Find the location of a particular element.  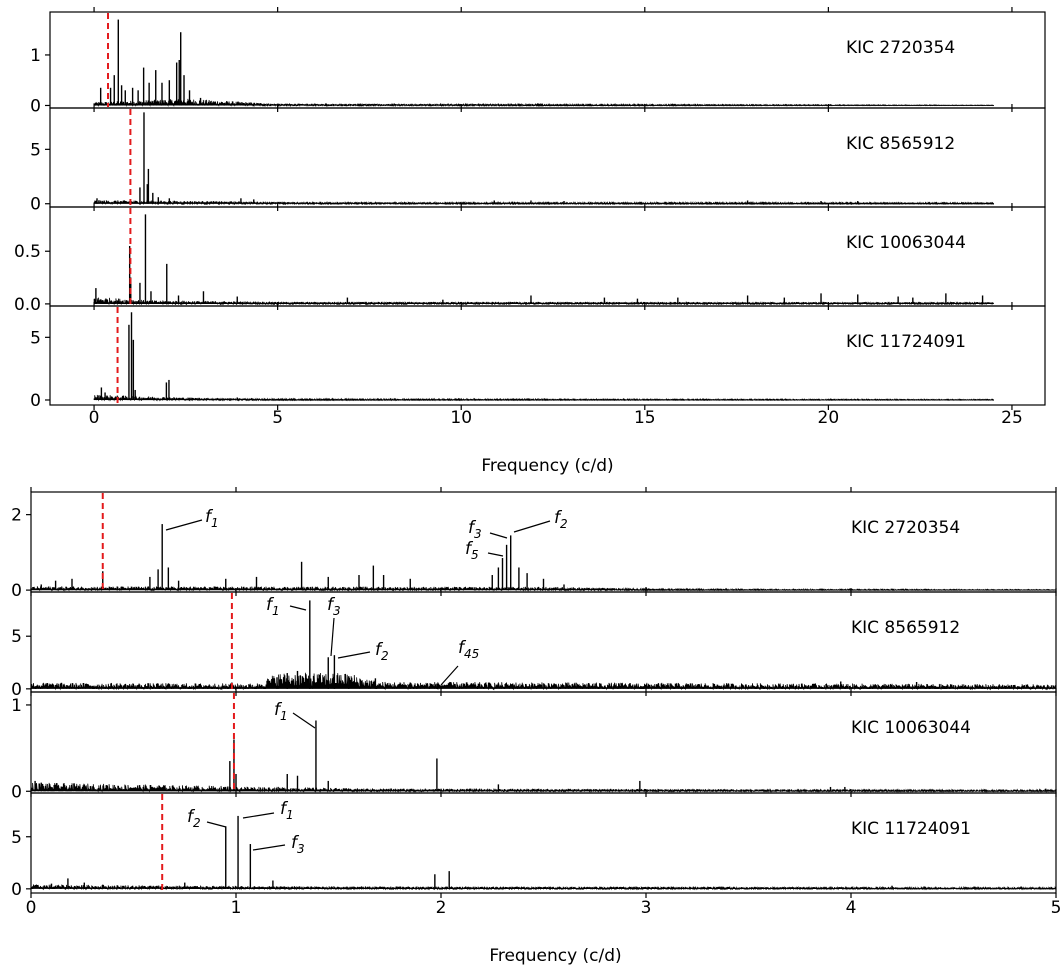

x-tick-label: 3 is located at coordinates (646, 908).